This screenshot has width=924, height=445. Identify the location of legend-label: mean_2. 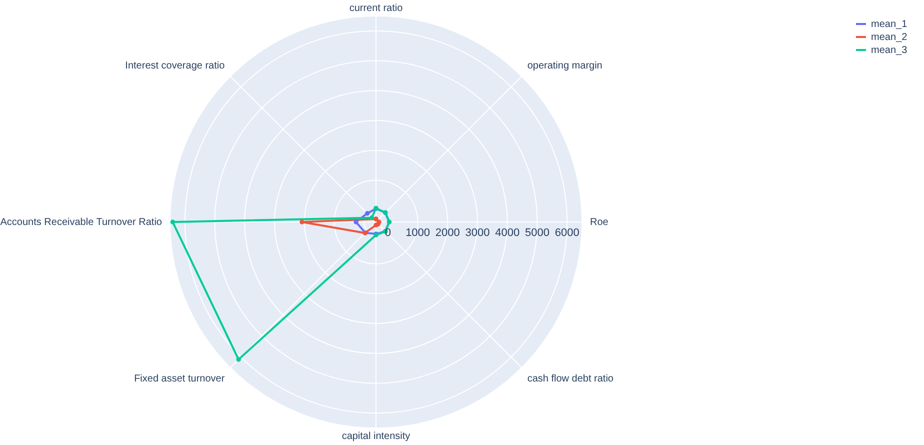
(889, 37).